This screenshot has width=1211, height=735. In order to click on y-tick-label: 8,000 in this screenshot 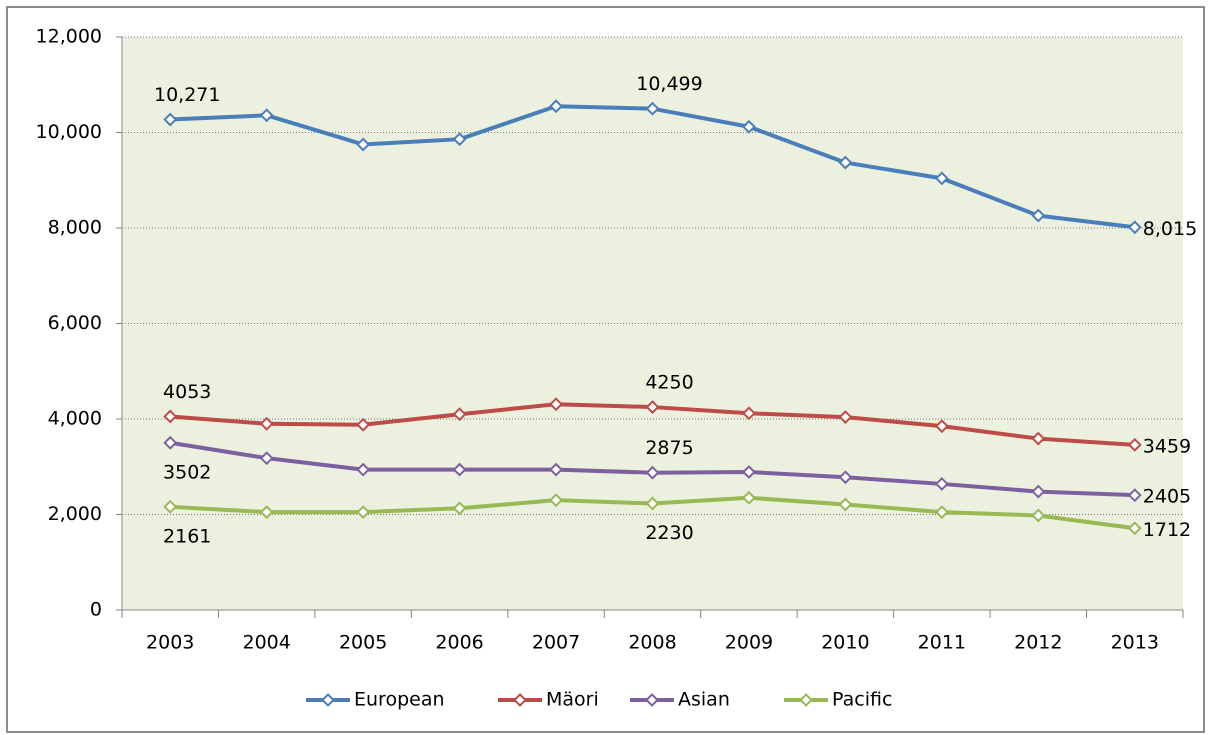, I will do `click(75, 228)`.